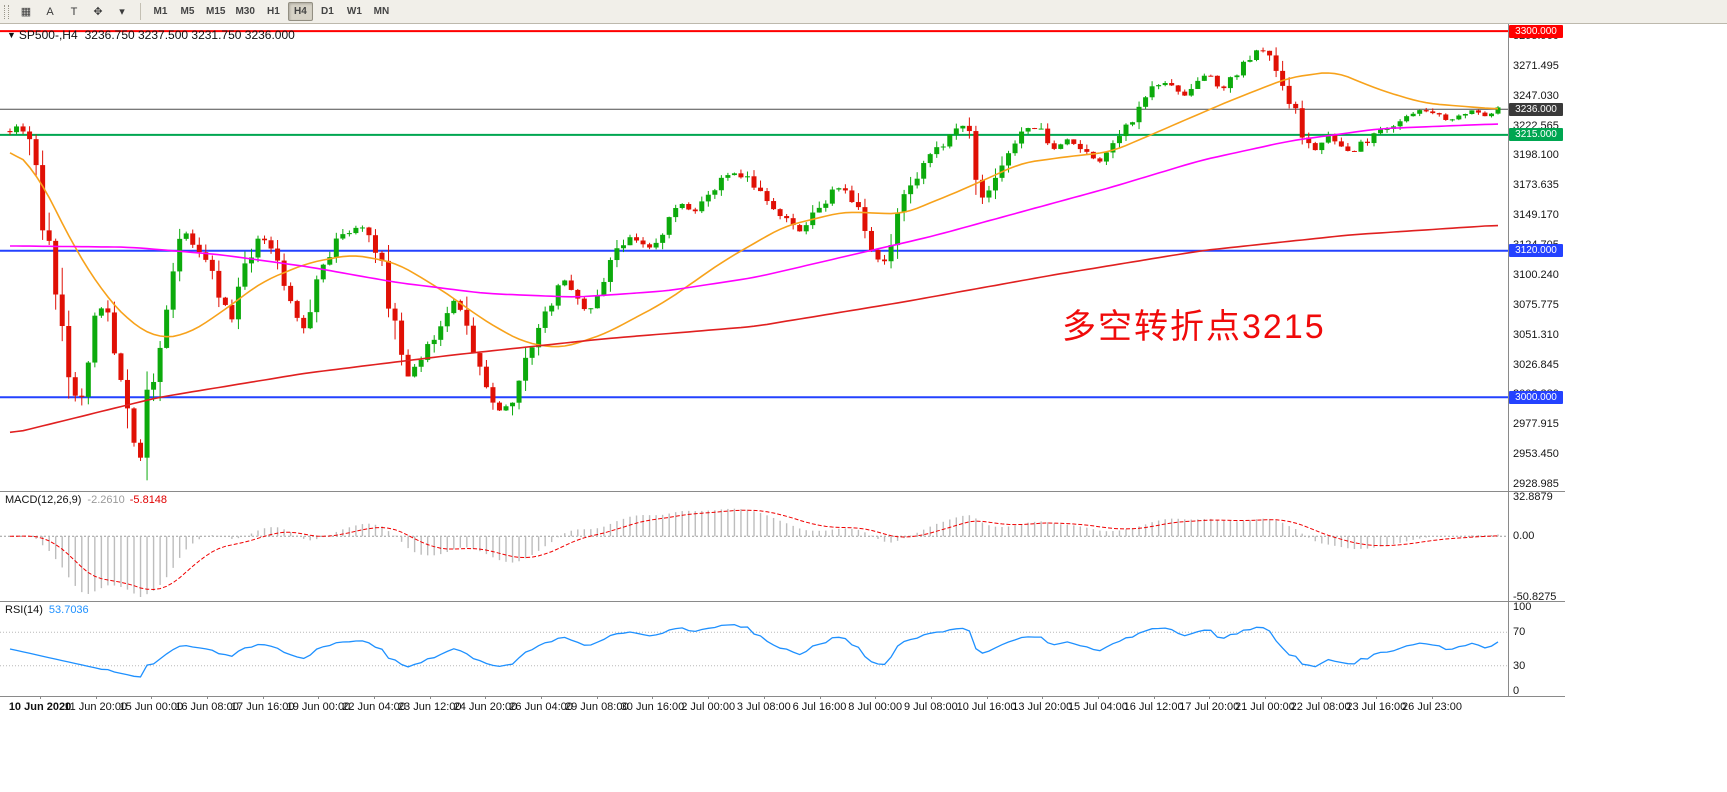 The image size is (1727, 792). Describe the element at coordinates (1536, 304) in the screenshot. I see `price-tick-label: 3075.775` at that location.